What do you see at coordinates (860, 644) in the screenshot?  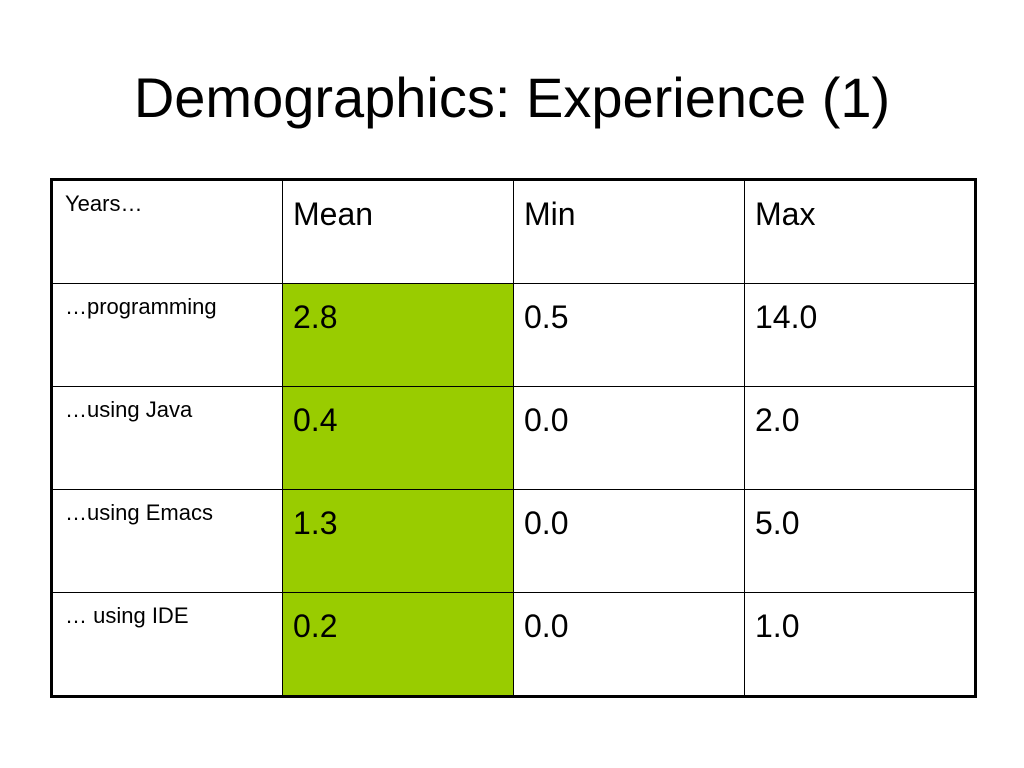 I see `max-cell: 1.0` at bounding box center [860, 644].